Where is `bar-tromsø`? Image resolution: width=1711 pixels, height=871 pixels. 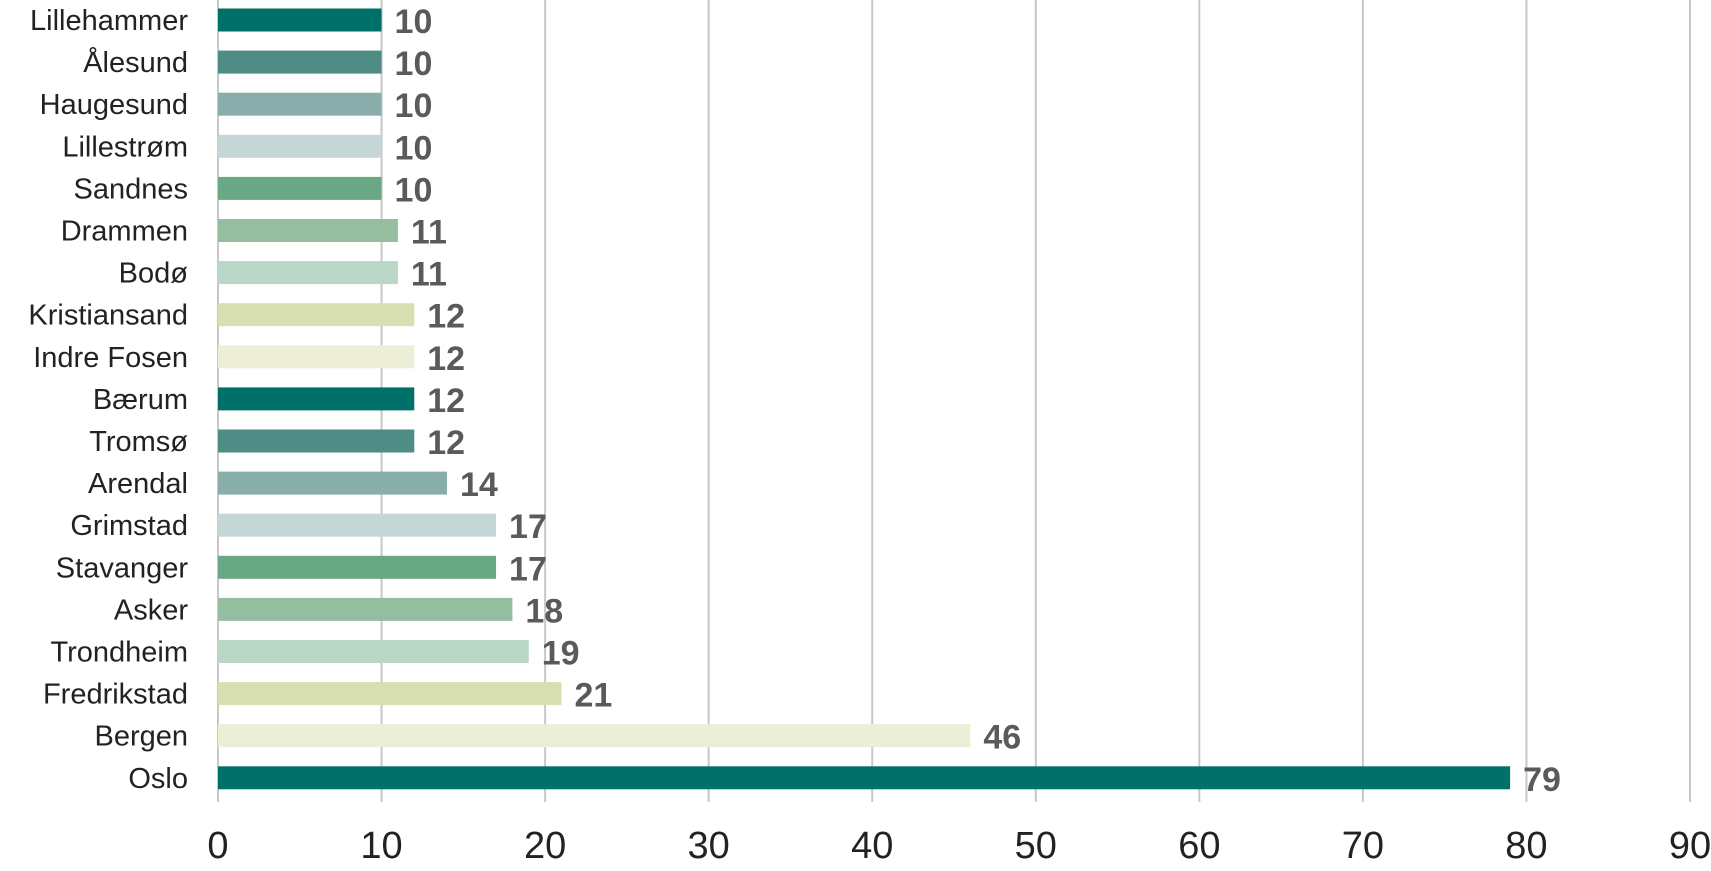
bar-tromsø is located at coordinates (316, 441).